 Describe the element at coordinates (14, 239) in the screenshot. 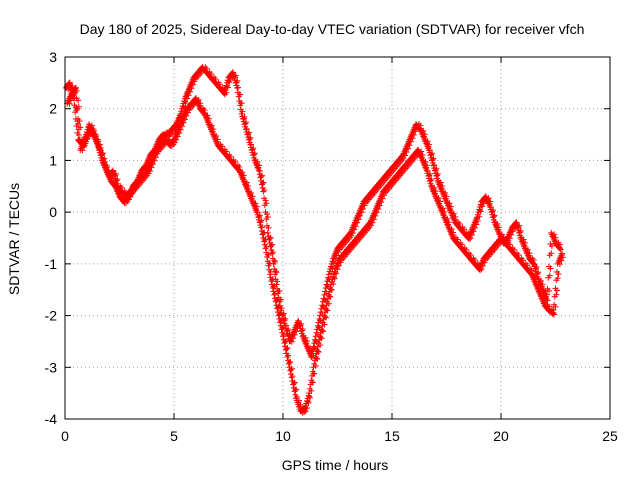

I see `y-axis-label: SDTVAR / TECUs` at that location.